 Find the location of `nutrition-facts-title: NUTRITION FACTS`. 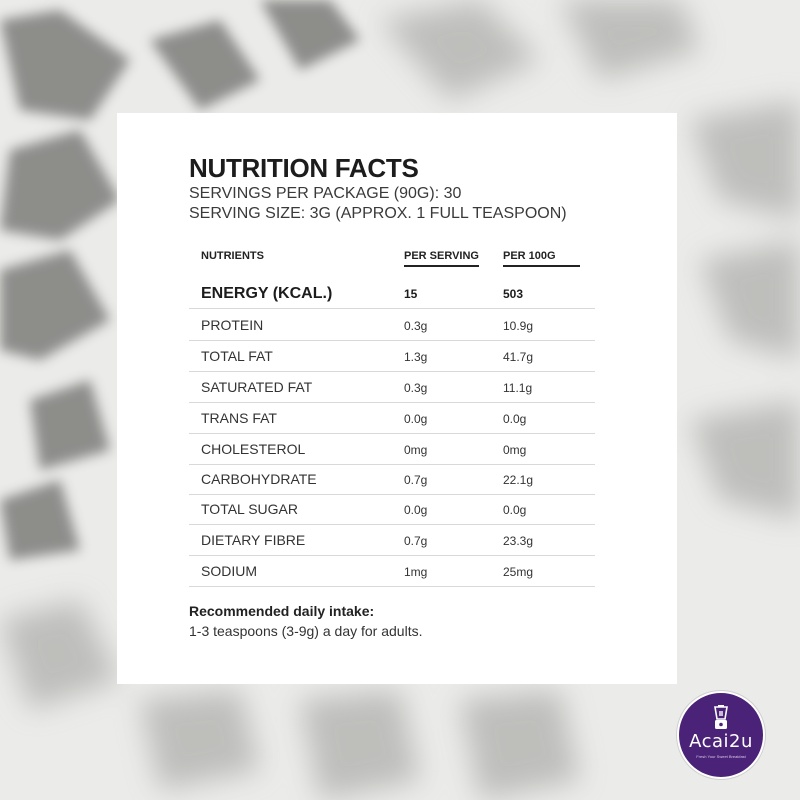

nutrition-facts-title: NUTRITION FACTS is located at coordinates (304, 168).